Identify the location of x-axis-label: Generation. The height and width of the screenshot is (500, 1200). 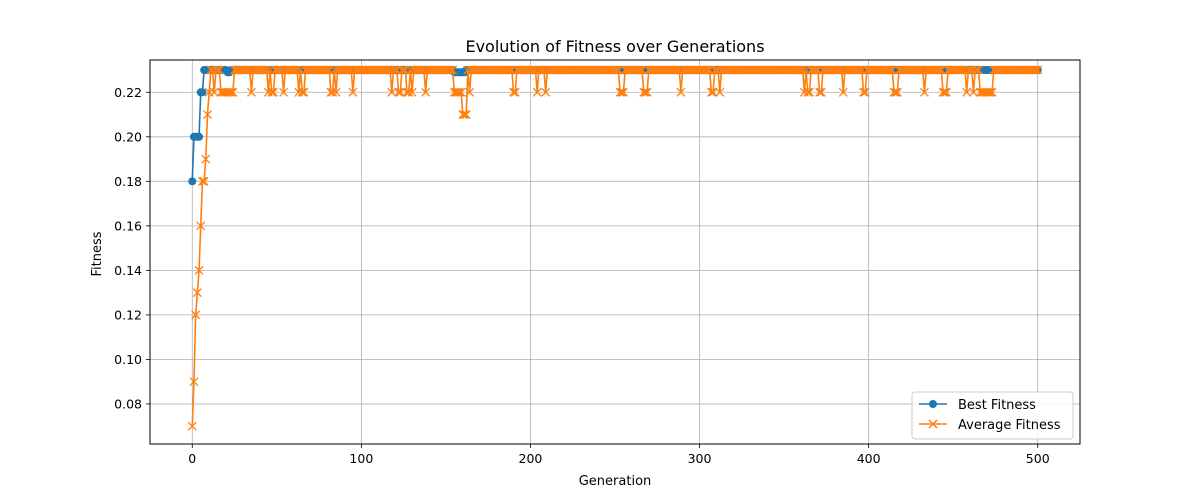
(615, 481).